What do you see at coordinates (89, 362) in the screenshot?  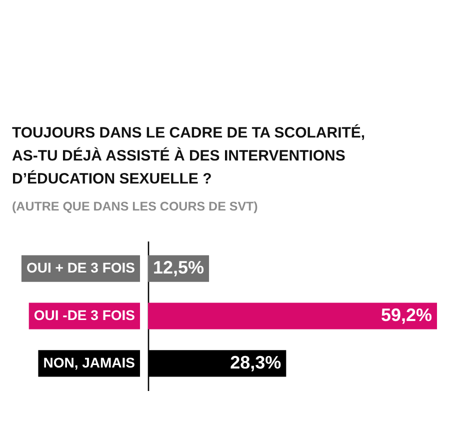 I see `y-tick-label: NON, JAMAIS` at bounding box center [89, 362].